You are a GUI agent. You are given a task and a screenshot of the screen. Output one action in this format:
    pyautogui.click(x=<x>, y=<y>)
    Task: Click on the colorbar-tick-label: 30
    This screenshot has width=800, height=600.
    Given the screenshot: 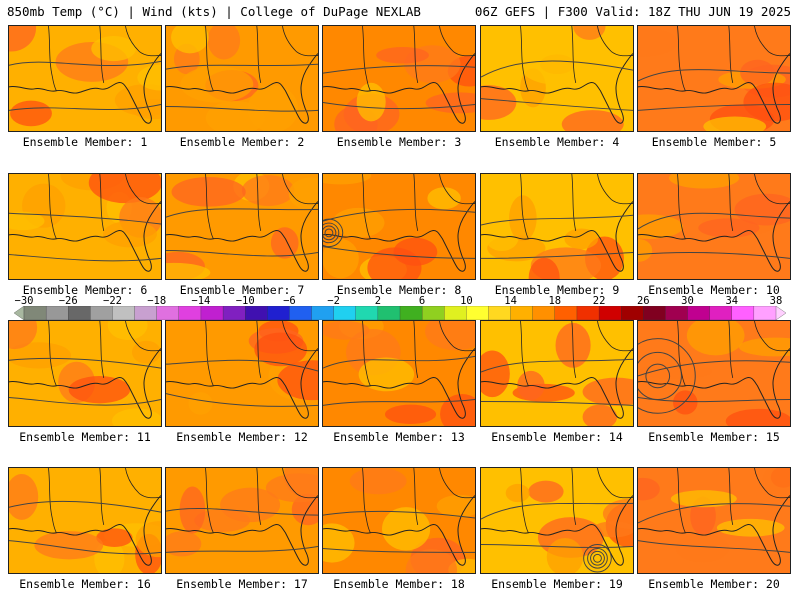 What is the action you would take?
    pyautogui.click(x=687, y=301)
    